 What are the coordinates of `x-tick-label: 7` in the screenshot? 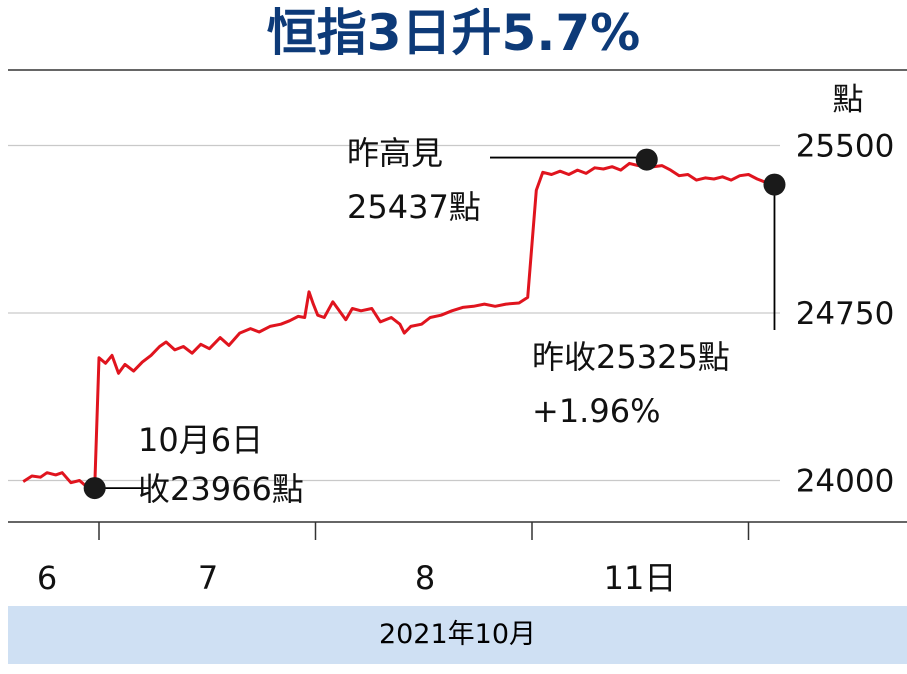 It's located at (208, 578).